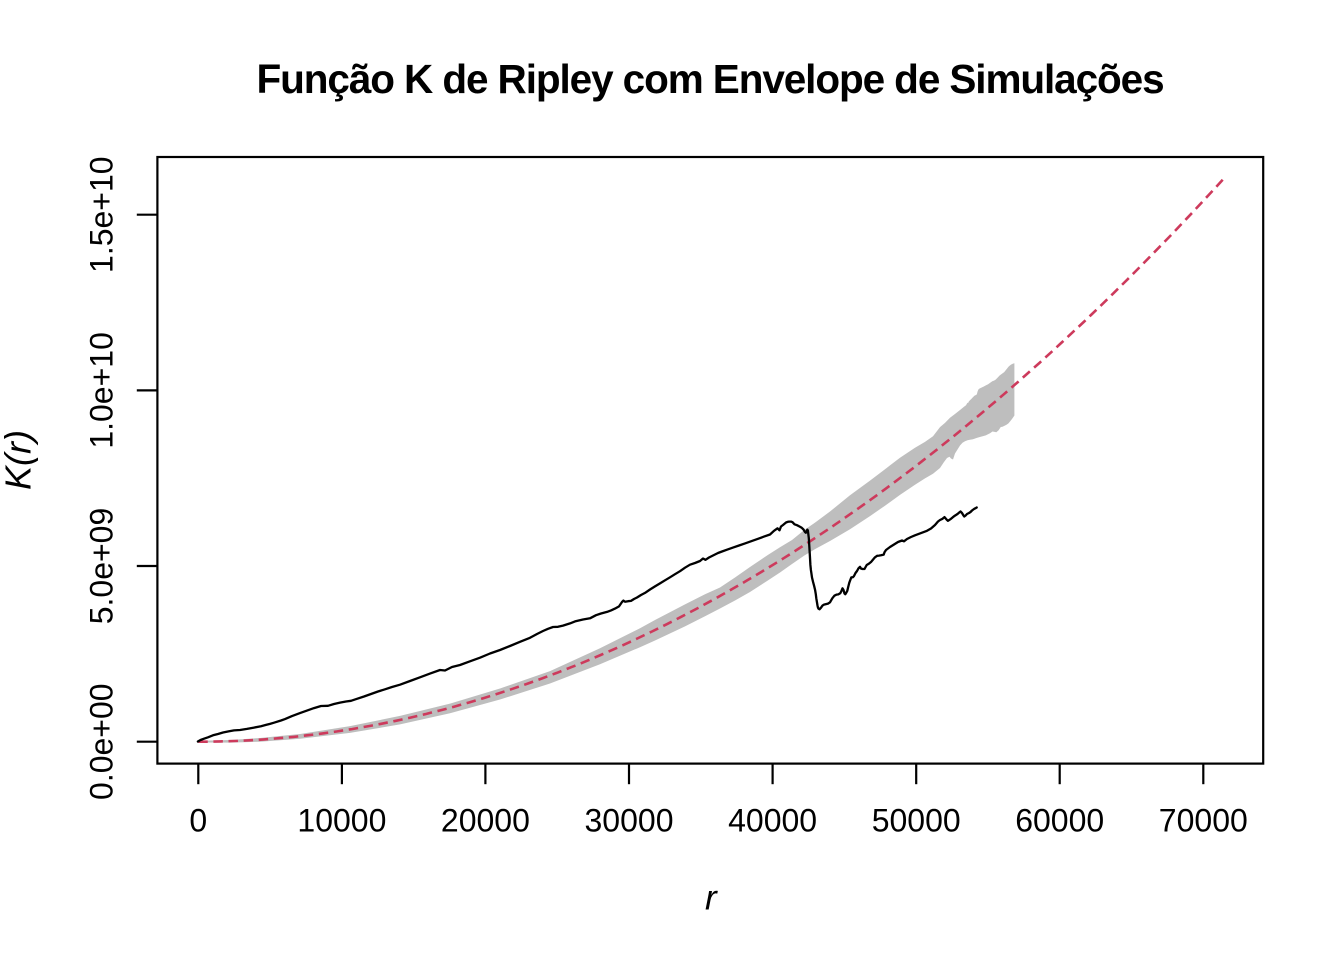  I want to click on svg-text: 0, so click(198, 821).